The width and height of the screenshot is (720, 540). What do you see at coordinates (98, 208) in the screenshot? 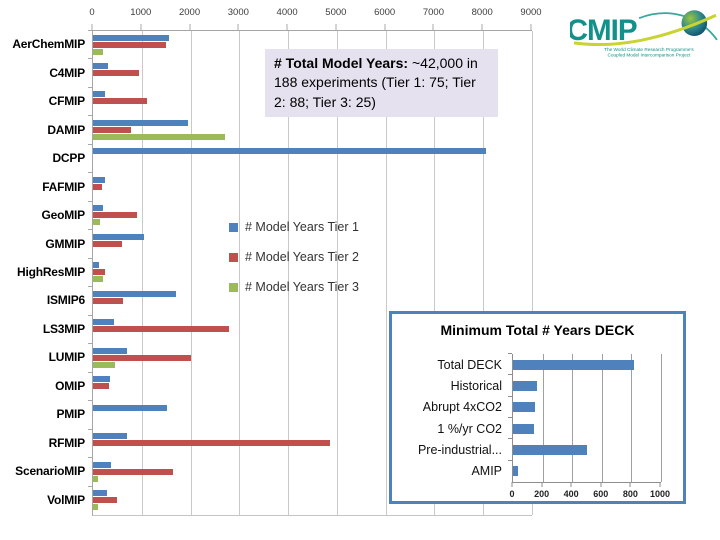
I see `bar-geomip-tier1` at bounding box center [98, 208].